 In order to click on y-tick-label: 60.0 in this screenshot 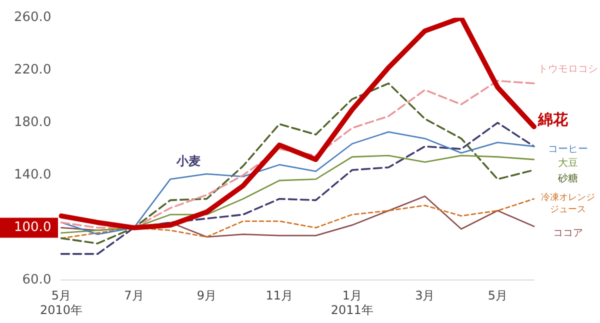, I will do `click(37, 280)`.